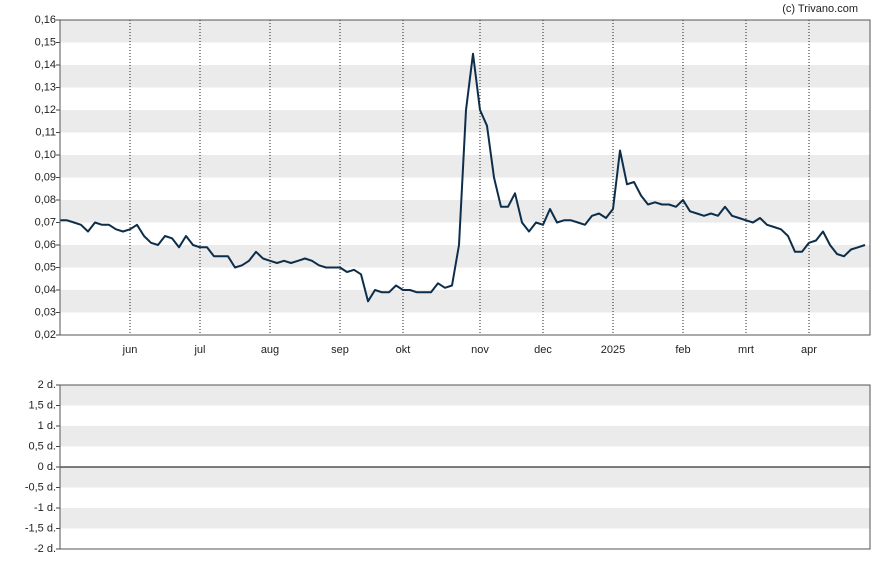  I want to click on y-tick-label: -2 d., so click(45, 549).